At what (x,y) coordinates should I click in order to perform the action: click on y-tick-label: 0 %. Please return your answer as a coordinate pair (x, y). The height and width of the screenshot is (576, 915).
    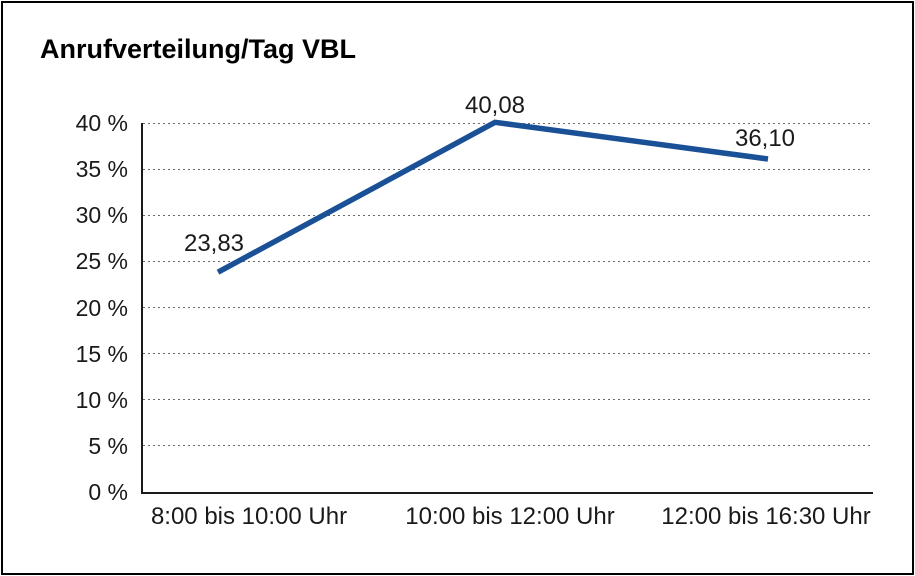
    Looking at the image, I should click on (108, 492).